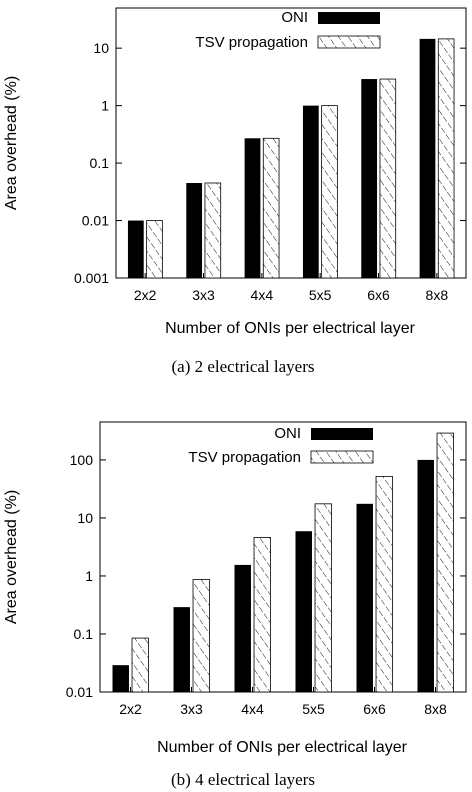 Image resolution: width=472 pixels, height=792 pixels. What do you see at coordinates (82, 460) in the screenshot?
I see `y-tick-label: 100` at bounding box center [82, 460].